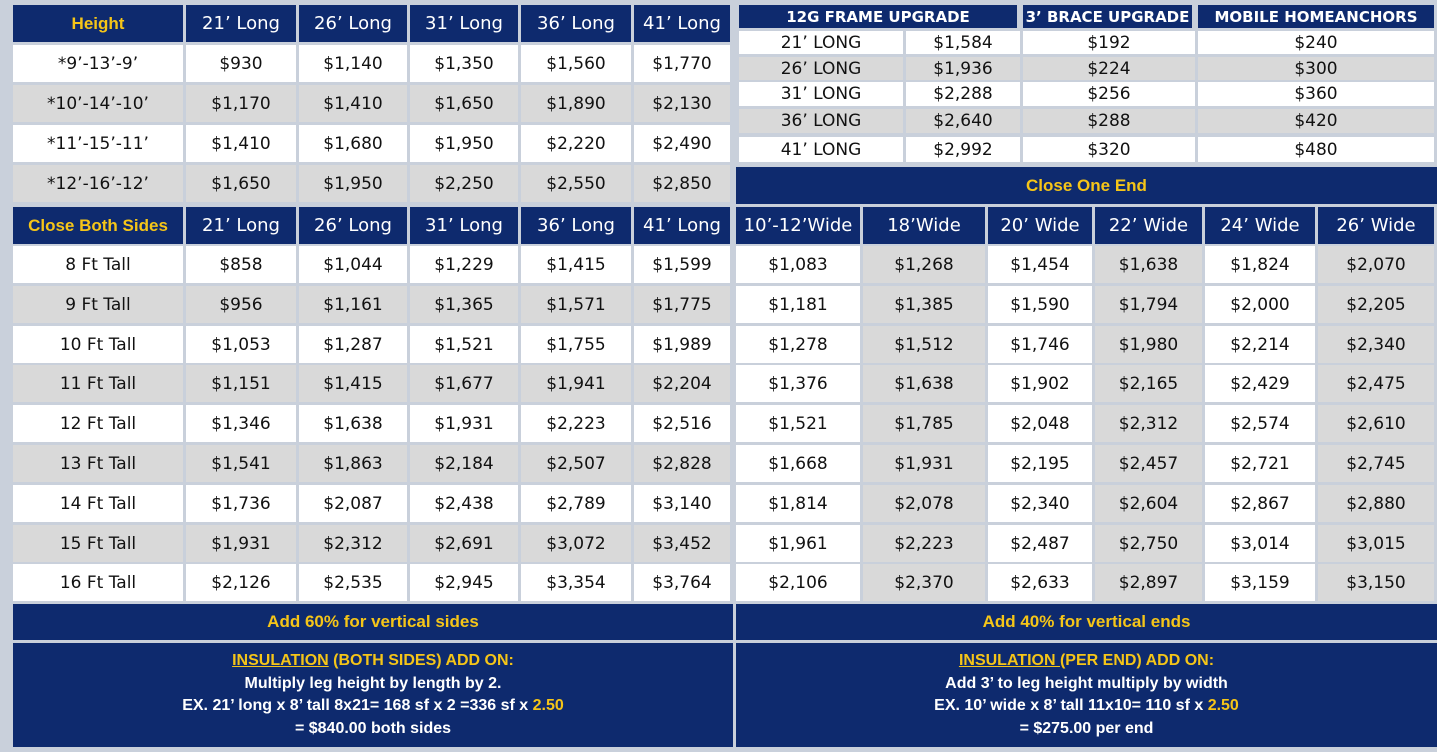 This screenshot has height=752, width=1437. What do you see at coordinates (1316, 121) in the screenshot?
I see `upgrade-price-cell: $420` at bounding box center [1316, 121].